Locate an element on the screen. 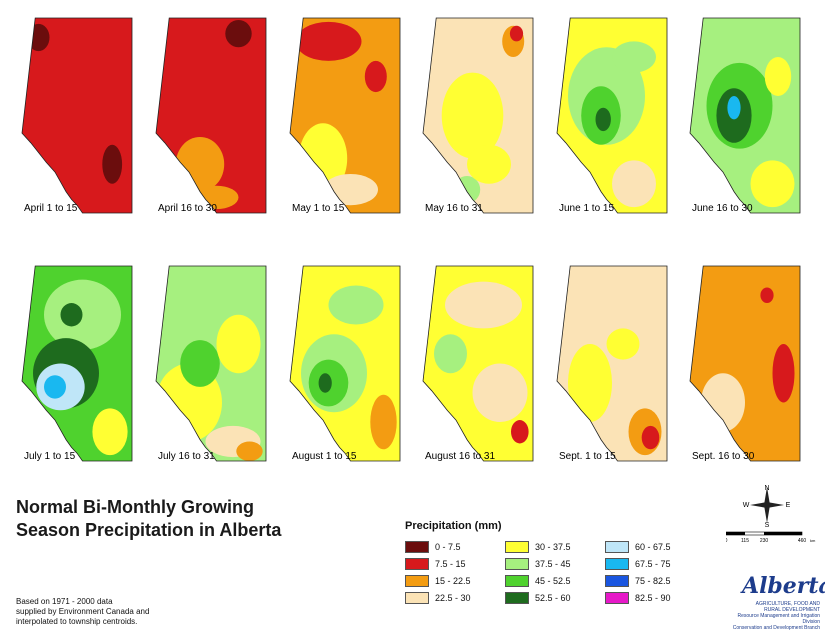 The image size is (825, 638). period-map: April 16 to 30 is located at coordinates (211, 115).